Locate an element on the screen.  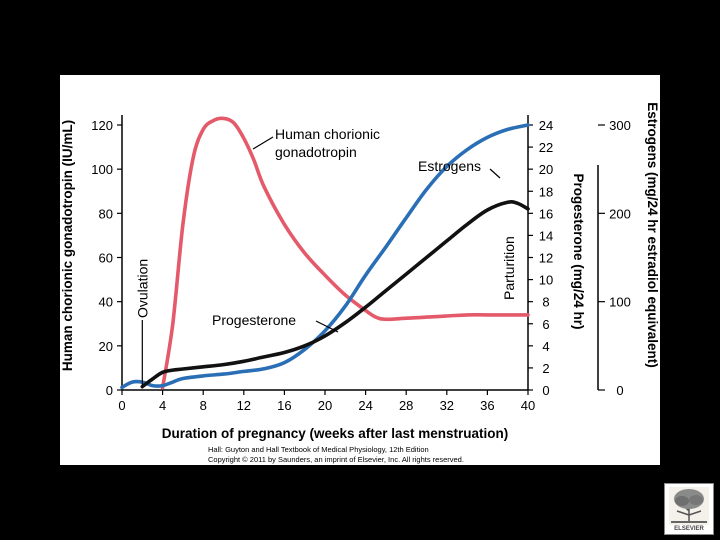
x-tick-label: 4 is located at coordinates (162, 405).